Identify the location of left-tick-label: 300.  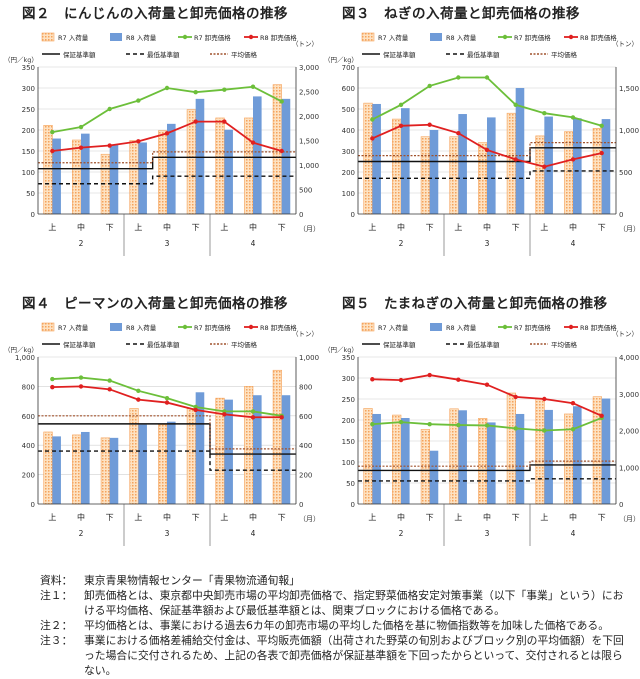
(348, 379).